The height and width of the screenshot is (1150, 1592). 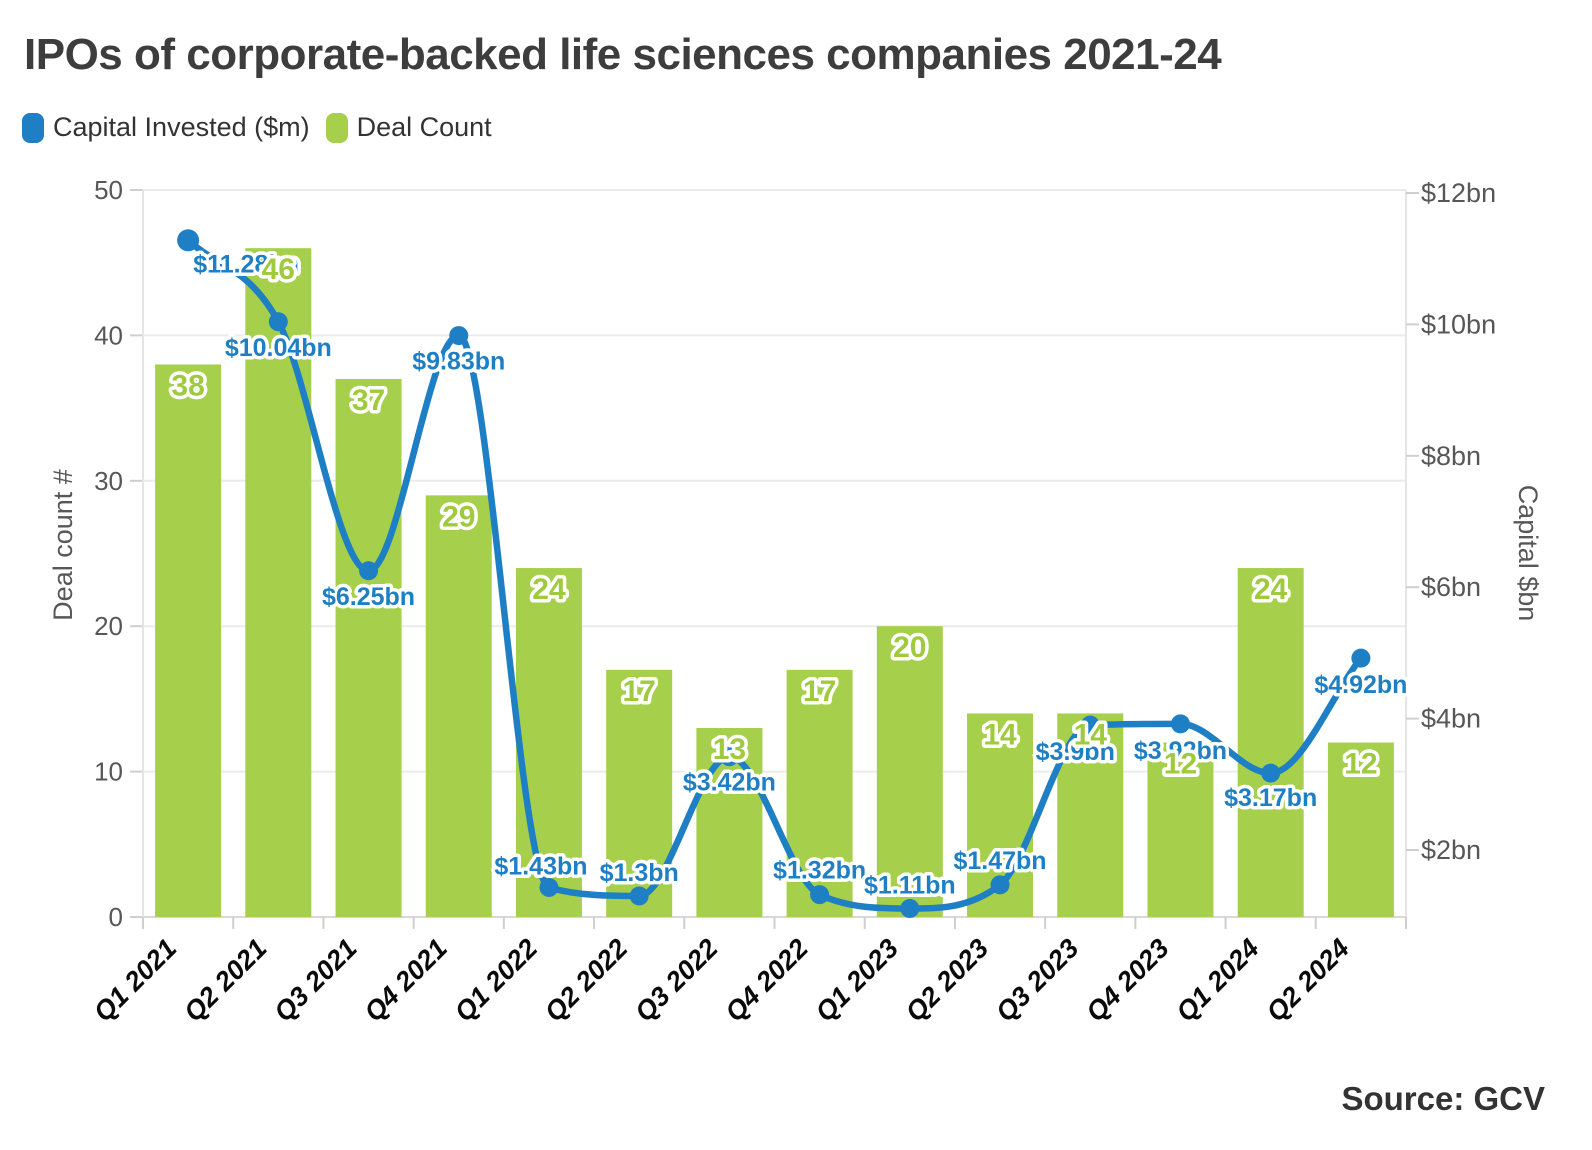 I want to click on bar-q1-2024, so click(x=1270, y=742).